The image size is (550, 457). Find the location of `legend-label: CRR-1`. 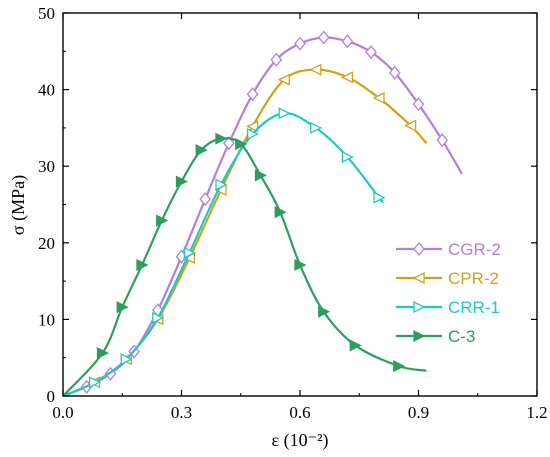

legend-label: CRR-1 is located at coordinates (474, 307).